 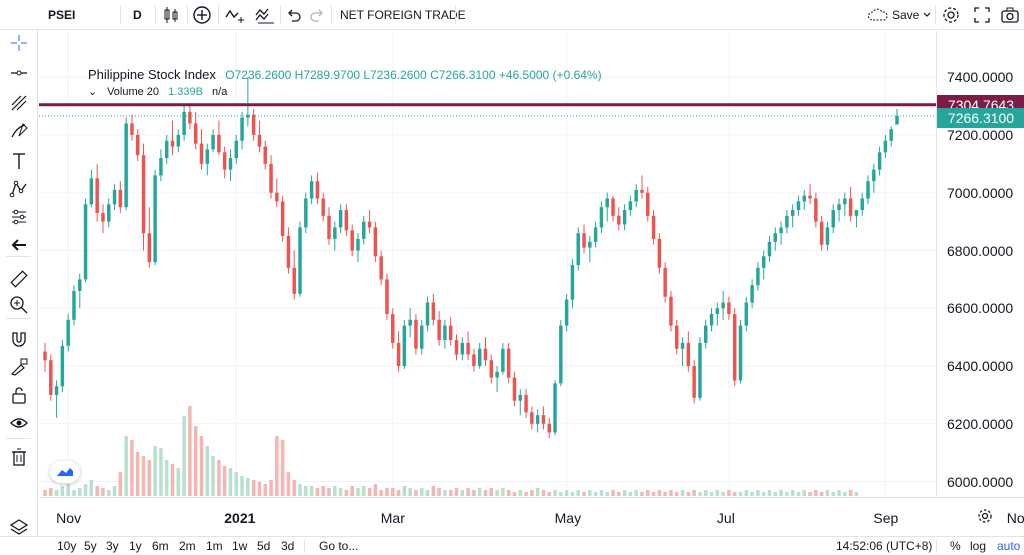 I want to click on pattern-icon, so click(x=18, y=189).